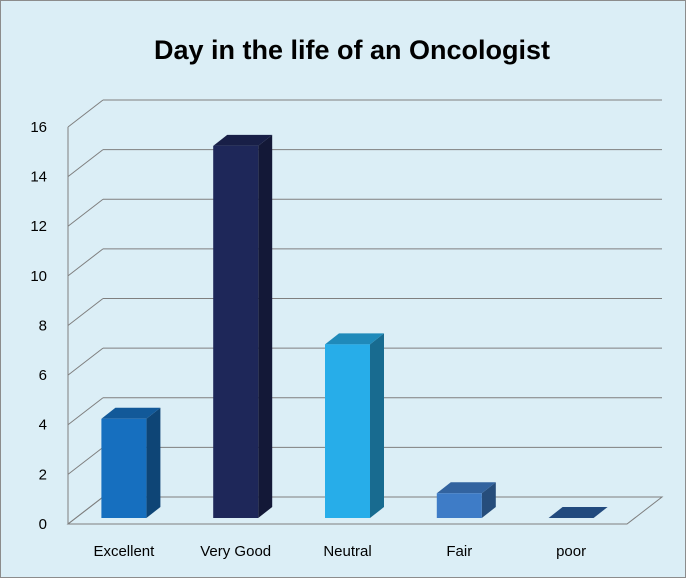 The height and width of the screenshot is (578, 686). What do you see at coordinates (235, 551) in the screenshot?
I see `x-tick-label: Very Good` at bounding box center [235, 551].